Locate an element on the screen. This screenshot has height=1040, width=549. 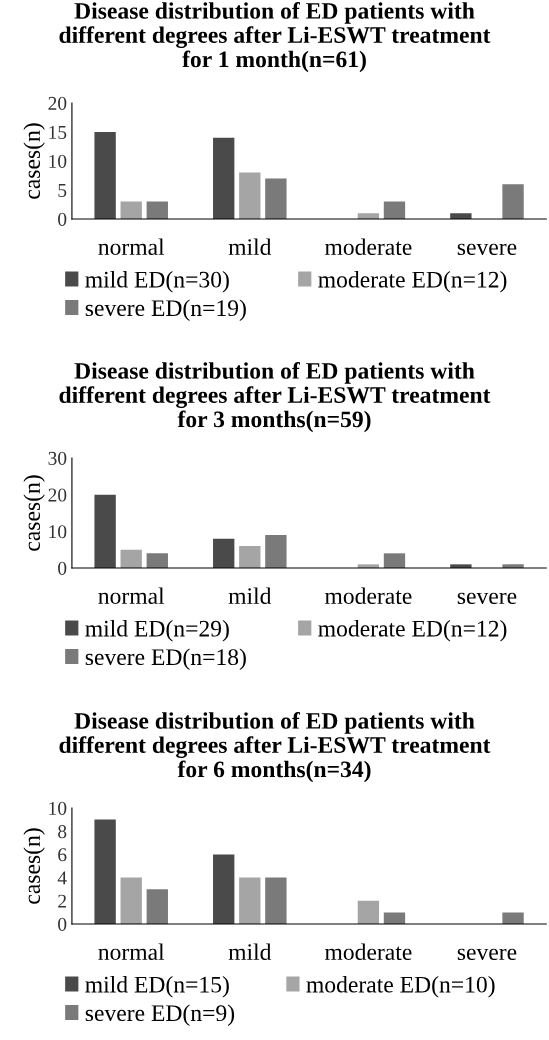
legend-label: moderate ED(n=10) is located at coordinates (400, 987).